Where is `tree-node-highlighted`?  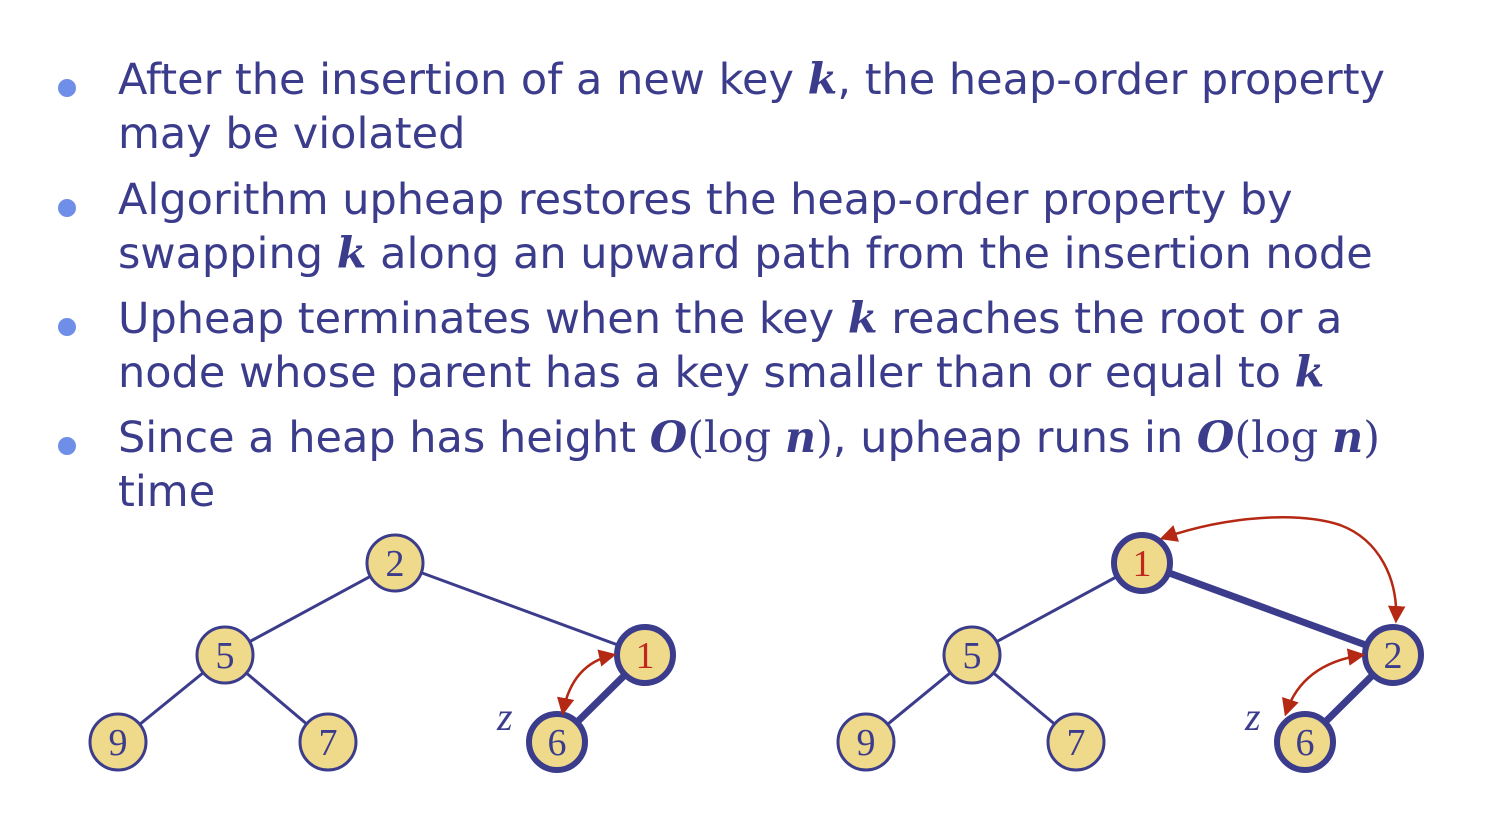 tree-node-highlighted is located at coordinates (645, 655).